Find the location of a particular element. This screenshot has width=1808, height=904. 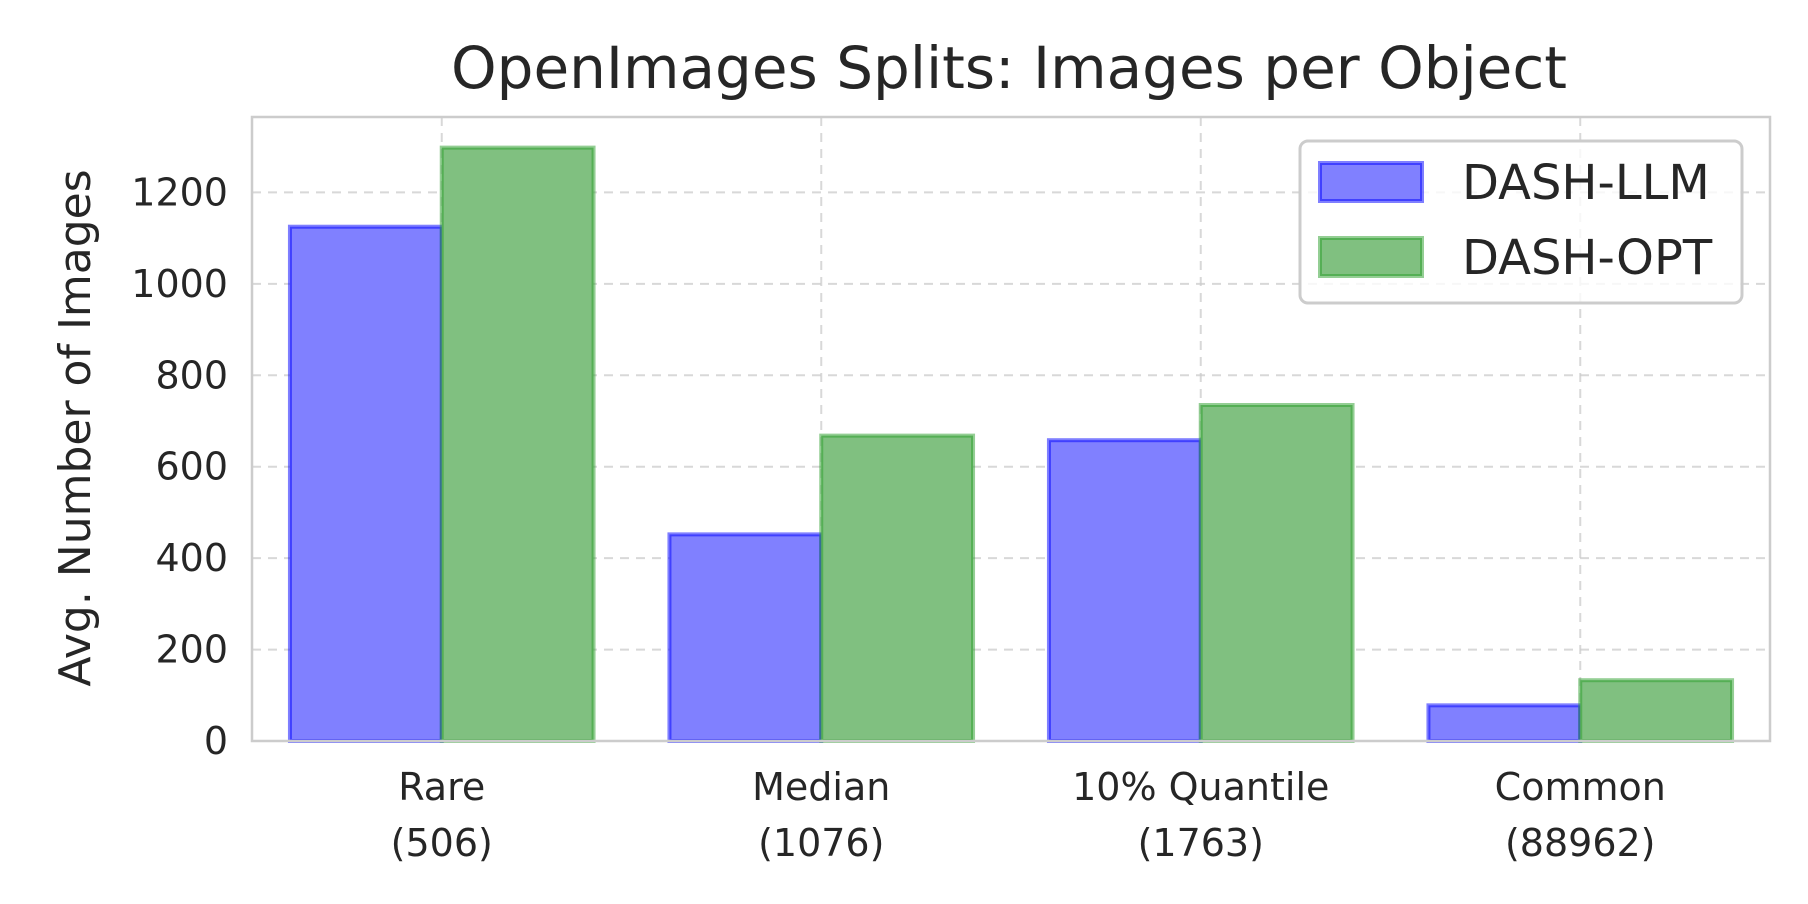

x-tick-label: Common is located at coordinates (1580, 787).